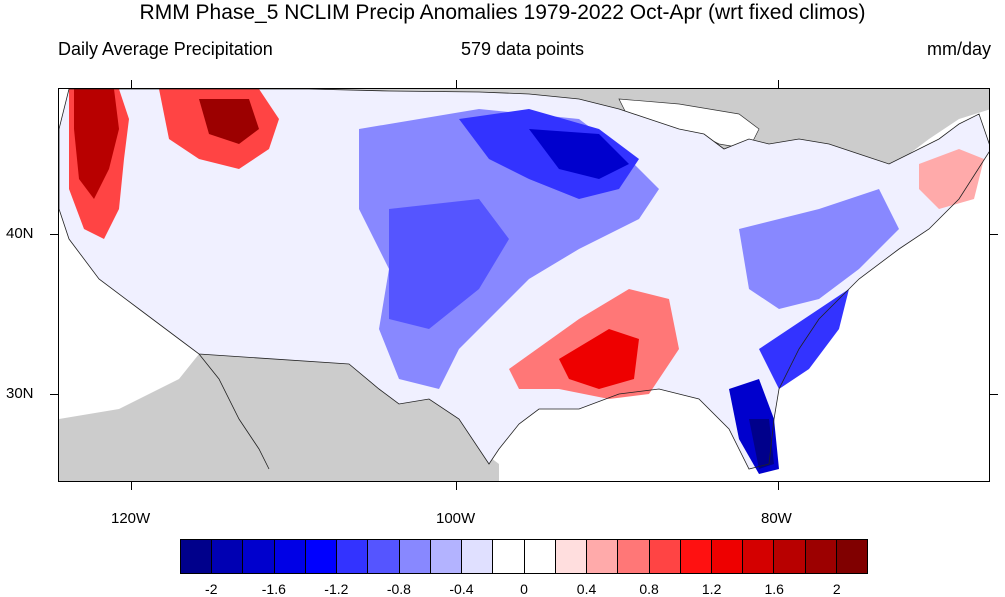  I want to click on colorbar-tick-label: -0.8, so click(398, 589).